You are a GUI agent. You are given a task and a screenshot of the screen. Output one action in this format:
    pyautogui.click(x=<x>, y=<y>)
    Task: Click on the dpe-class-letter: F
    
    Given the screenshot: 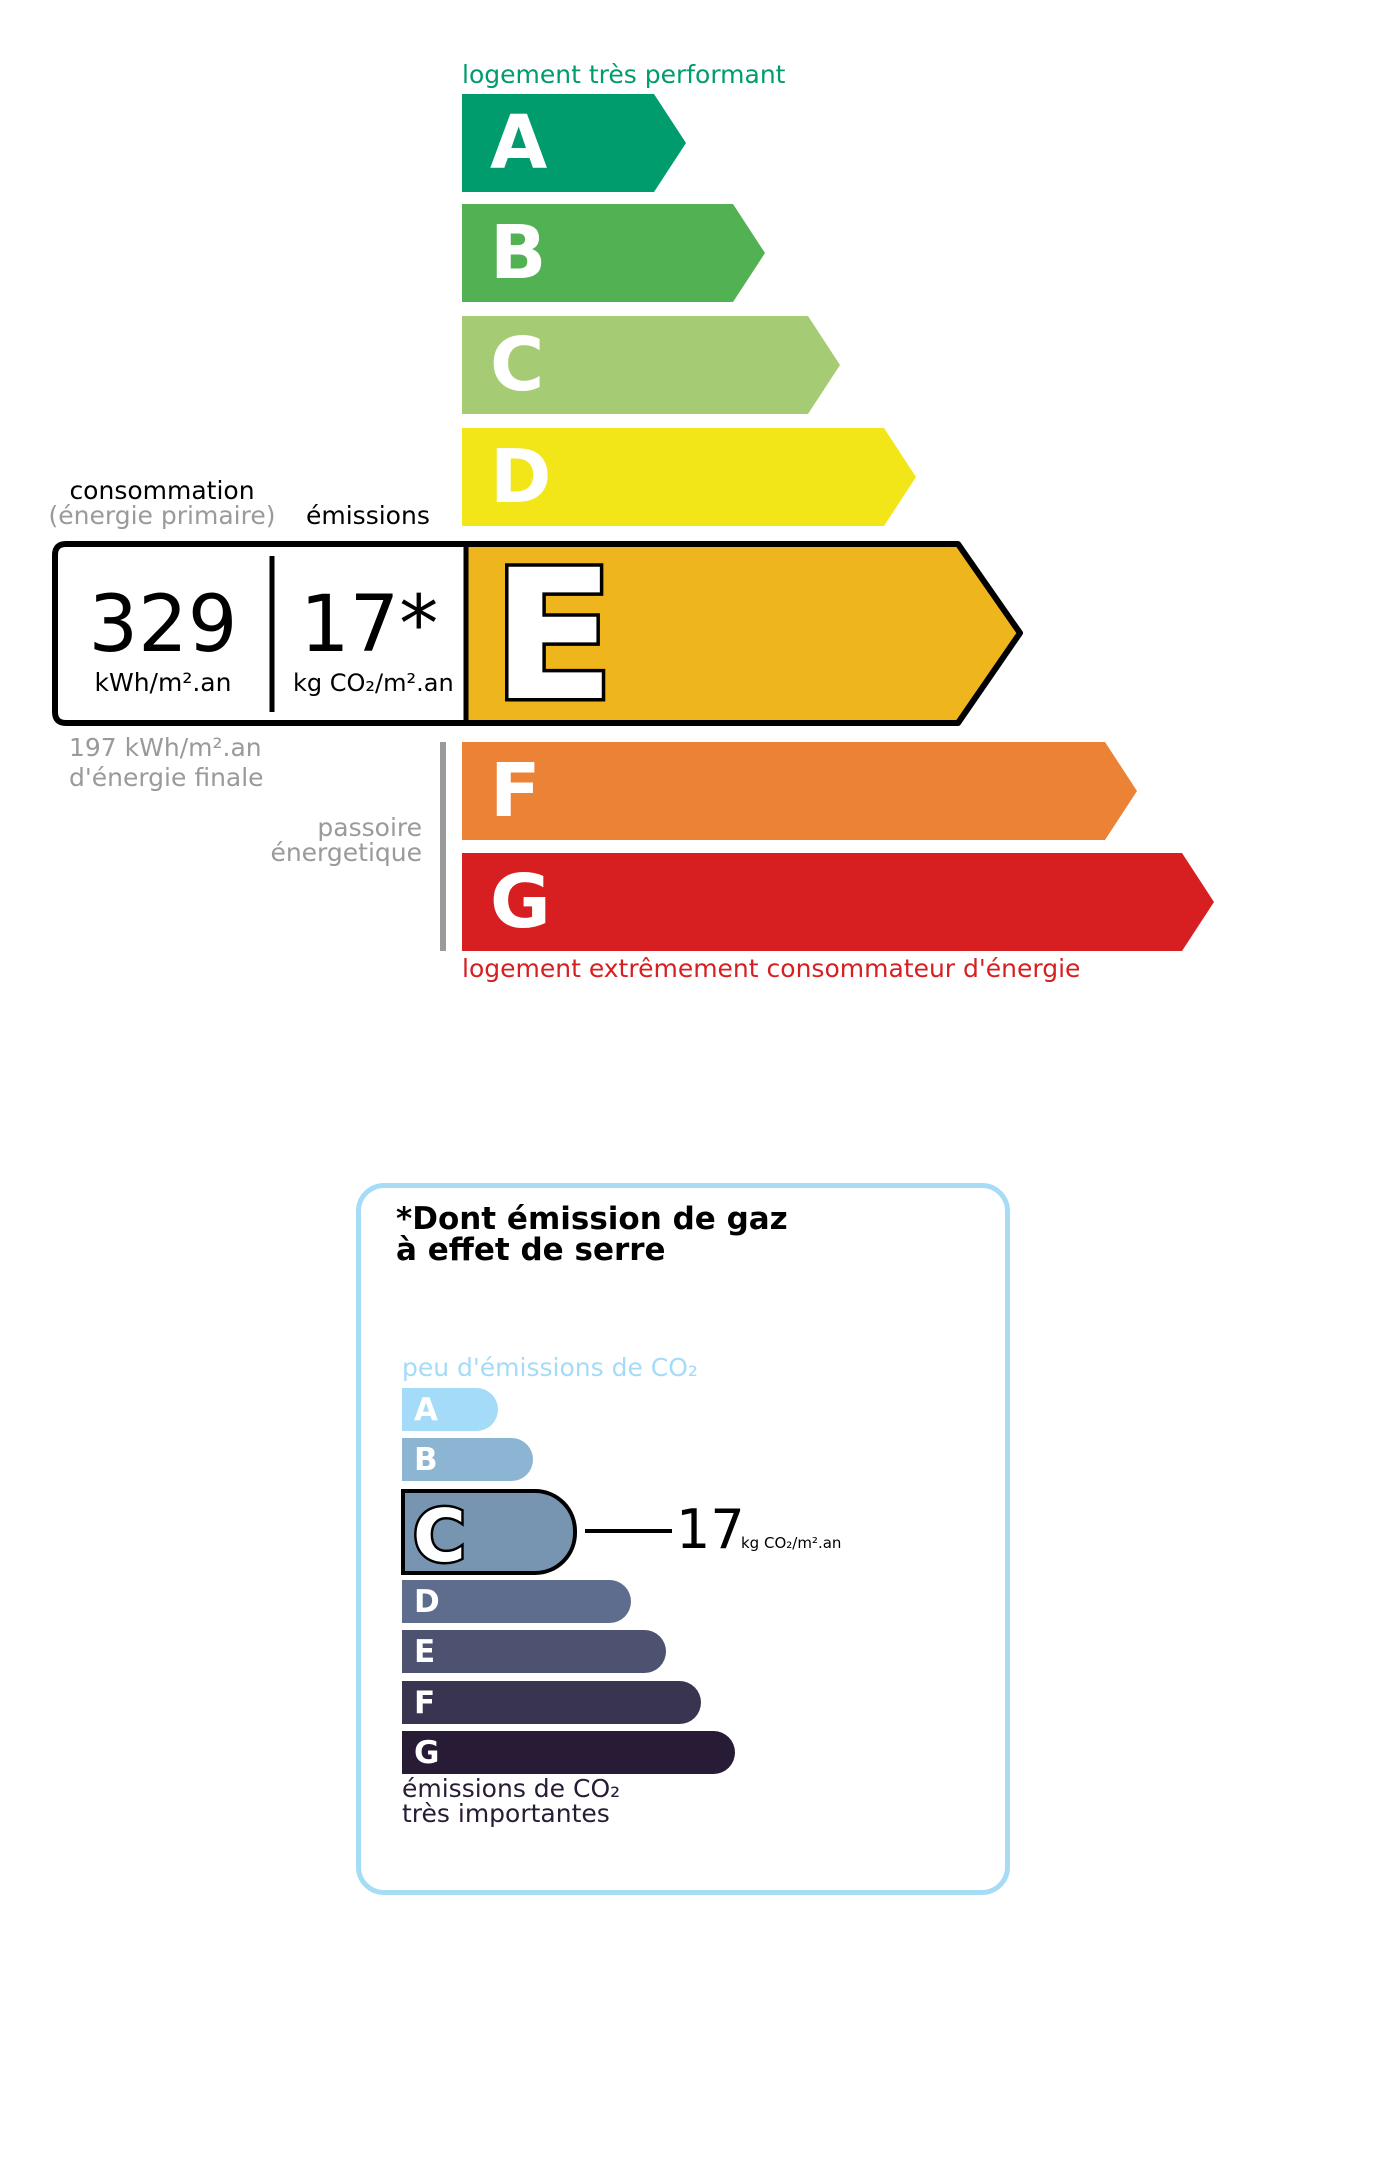 What is the action you would take?
    pyautogui.click(x=515, y=791)
    